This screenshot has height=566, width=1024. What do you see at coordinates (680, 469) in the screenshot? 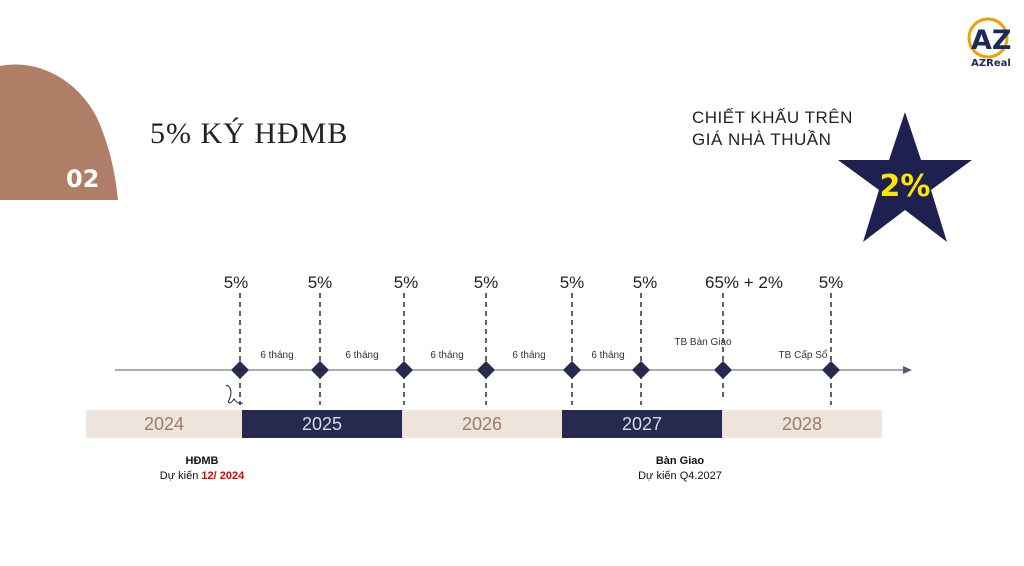
I see `handover-note: Bàn Giao Dự kiến Q4.2027` at bounding box center [680, 469].